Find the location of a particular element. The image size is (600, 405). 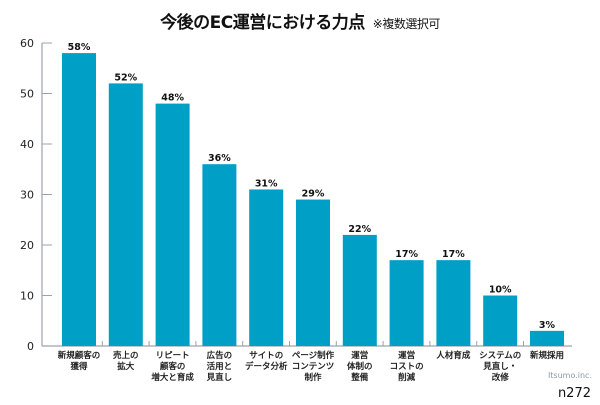

title-note: ※複数選択可 is located at coordinates (406, 24).